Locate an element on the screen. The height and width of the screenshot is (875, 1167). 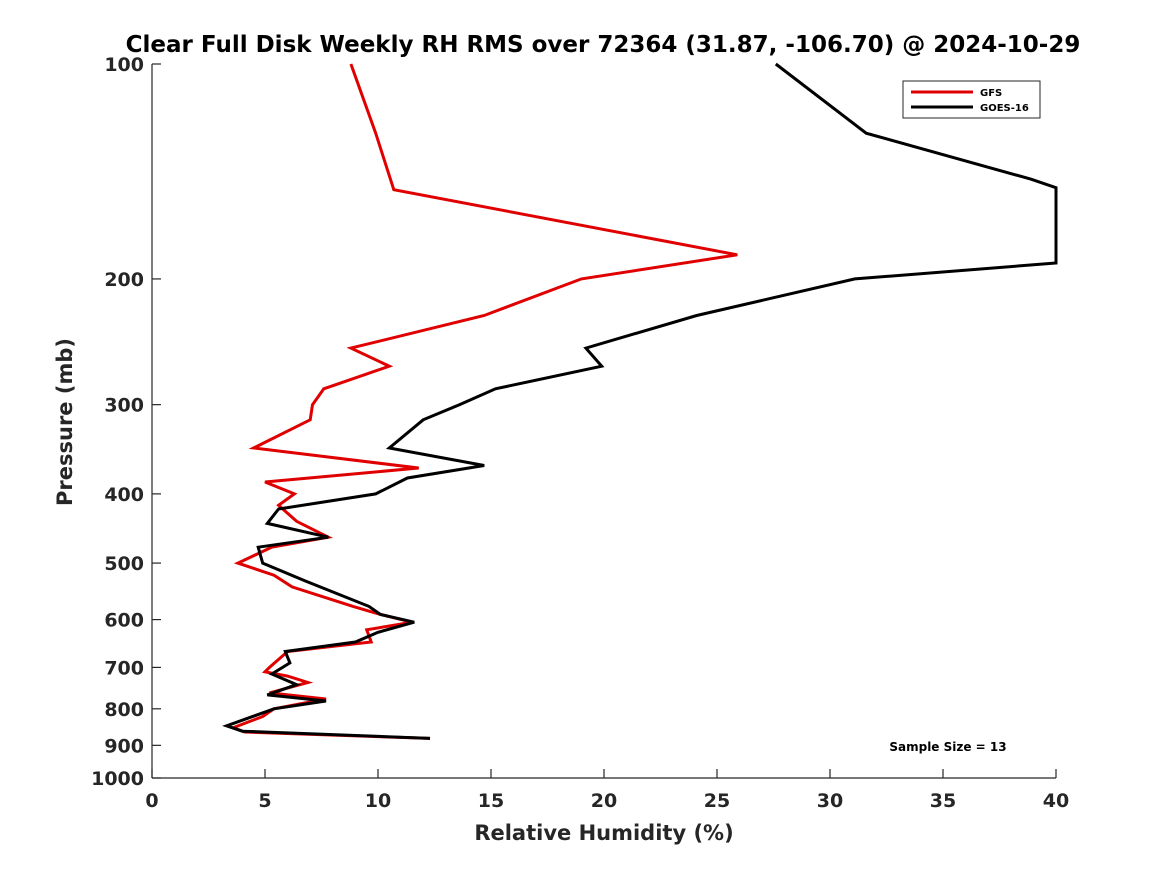
y-tick-label: 300 is located at coordinates (124, 406).